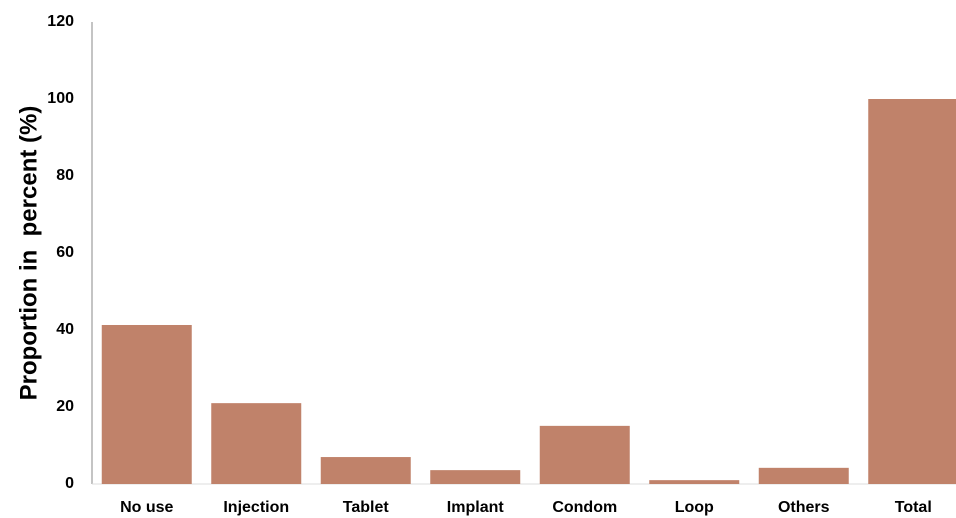 The width and height of the screenshot is (956, 518). What do you see at coordinates (146, 507) in the screenshot?
I see `x-tick-label: No use` at bounding box center [146, 507].